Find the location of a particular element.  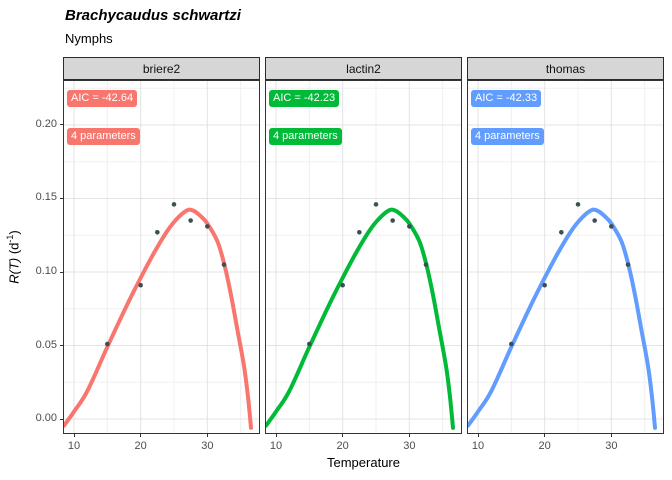

facet-strip-briere2: briere2 is located at coordinates (161, 68).